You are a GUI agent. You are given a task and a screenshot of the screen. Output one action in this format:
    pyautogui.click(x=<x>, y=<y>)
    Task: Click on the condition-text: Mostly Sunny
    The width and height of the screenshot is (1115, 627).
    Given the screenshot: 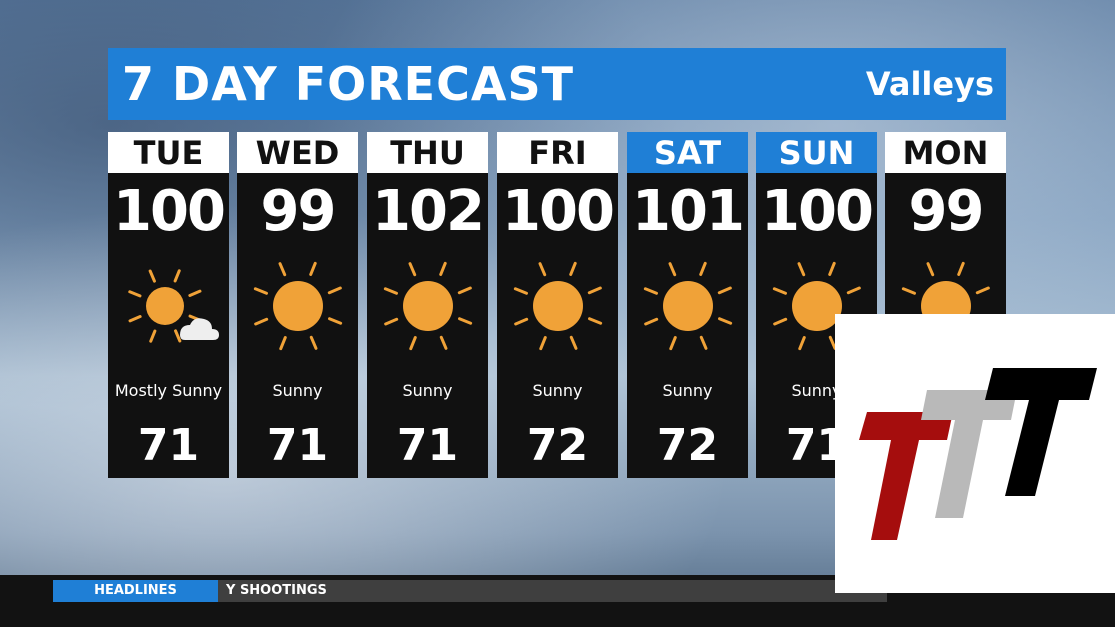 What is the action you would take?
    pyautogui.click(x=168, y=390)
    